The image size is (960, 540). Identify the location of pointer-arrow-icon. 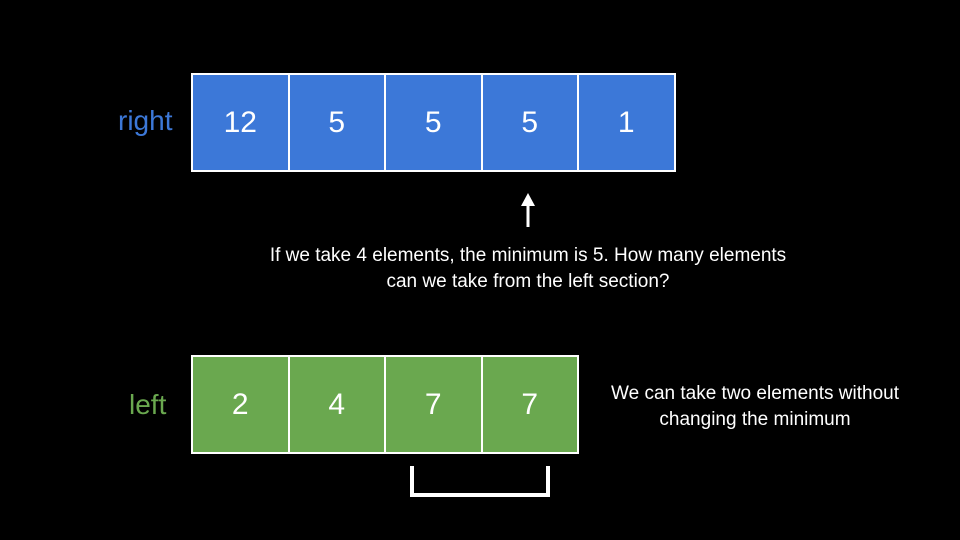
(528, 210).